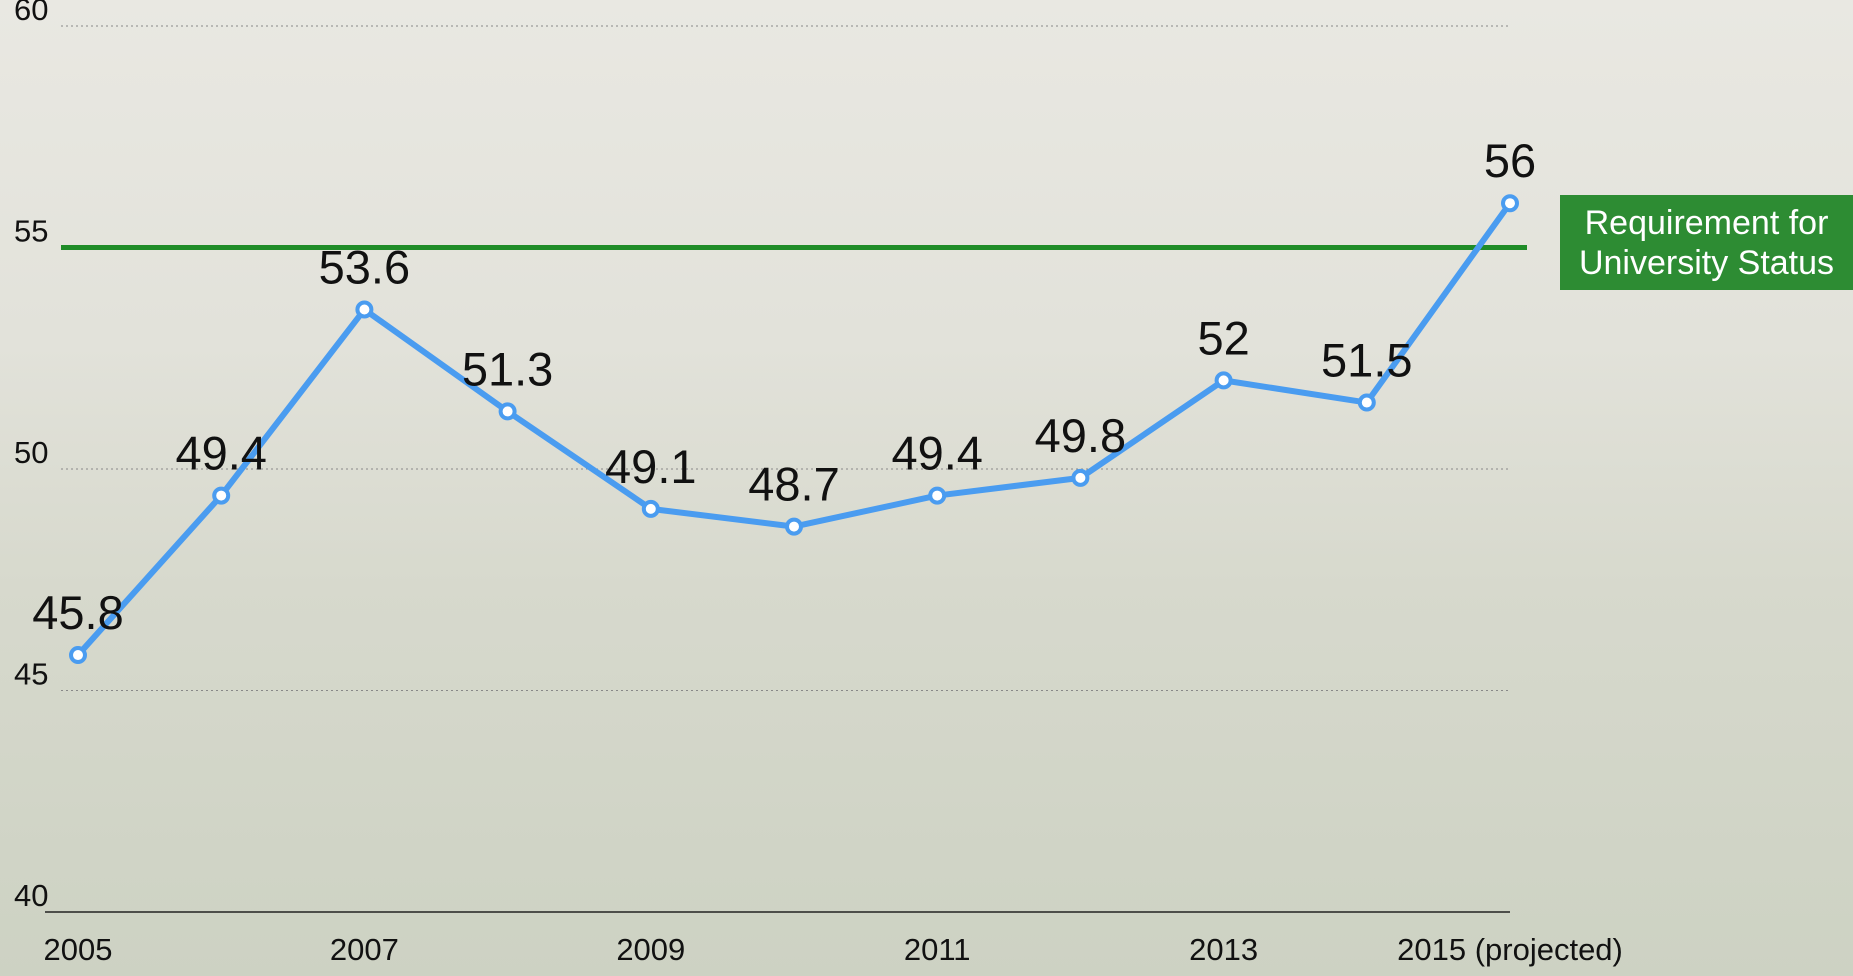 The width and height of the screenshot is (1853, 976). What do you see at coordinates (1366, 360) in the screenshot?
I see `data-label: 51.5` at bounding box center [1366, 360].